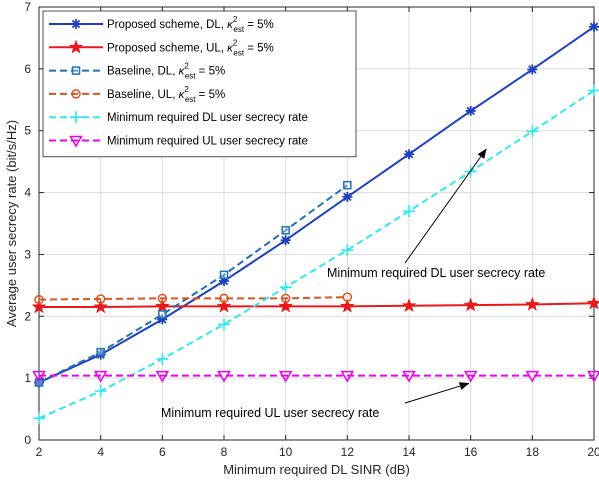  I want to click on legend-entry-3: Baseline, DL, κ2 est = 5%, so click(137, 71).